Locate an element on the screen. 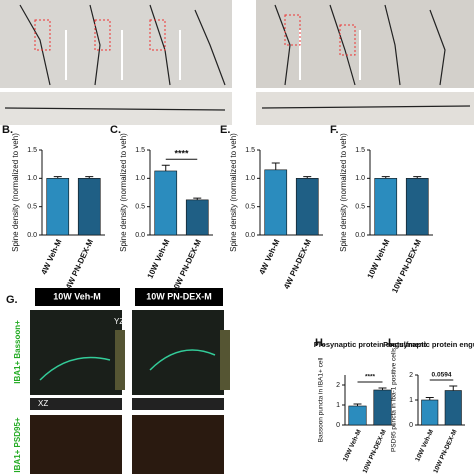 The width and height of the screenshot is (474, 474). row-label: IBA1+ PSD95+ is located at coordinates (17, 444).